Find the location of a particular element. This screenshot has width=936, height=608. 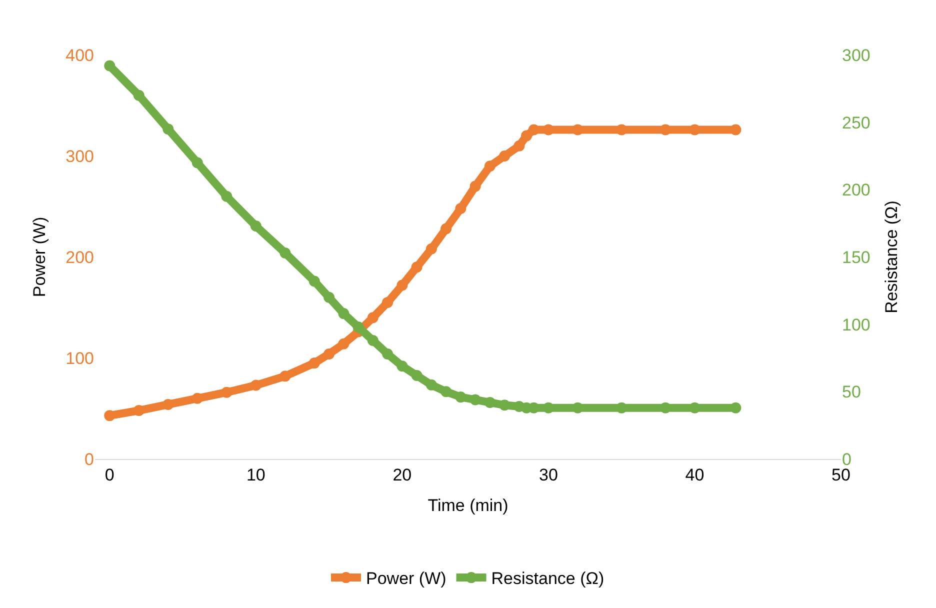

y2-tick-label: 200 is located at coordinates (856, 190).